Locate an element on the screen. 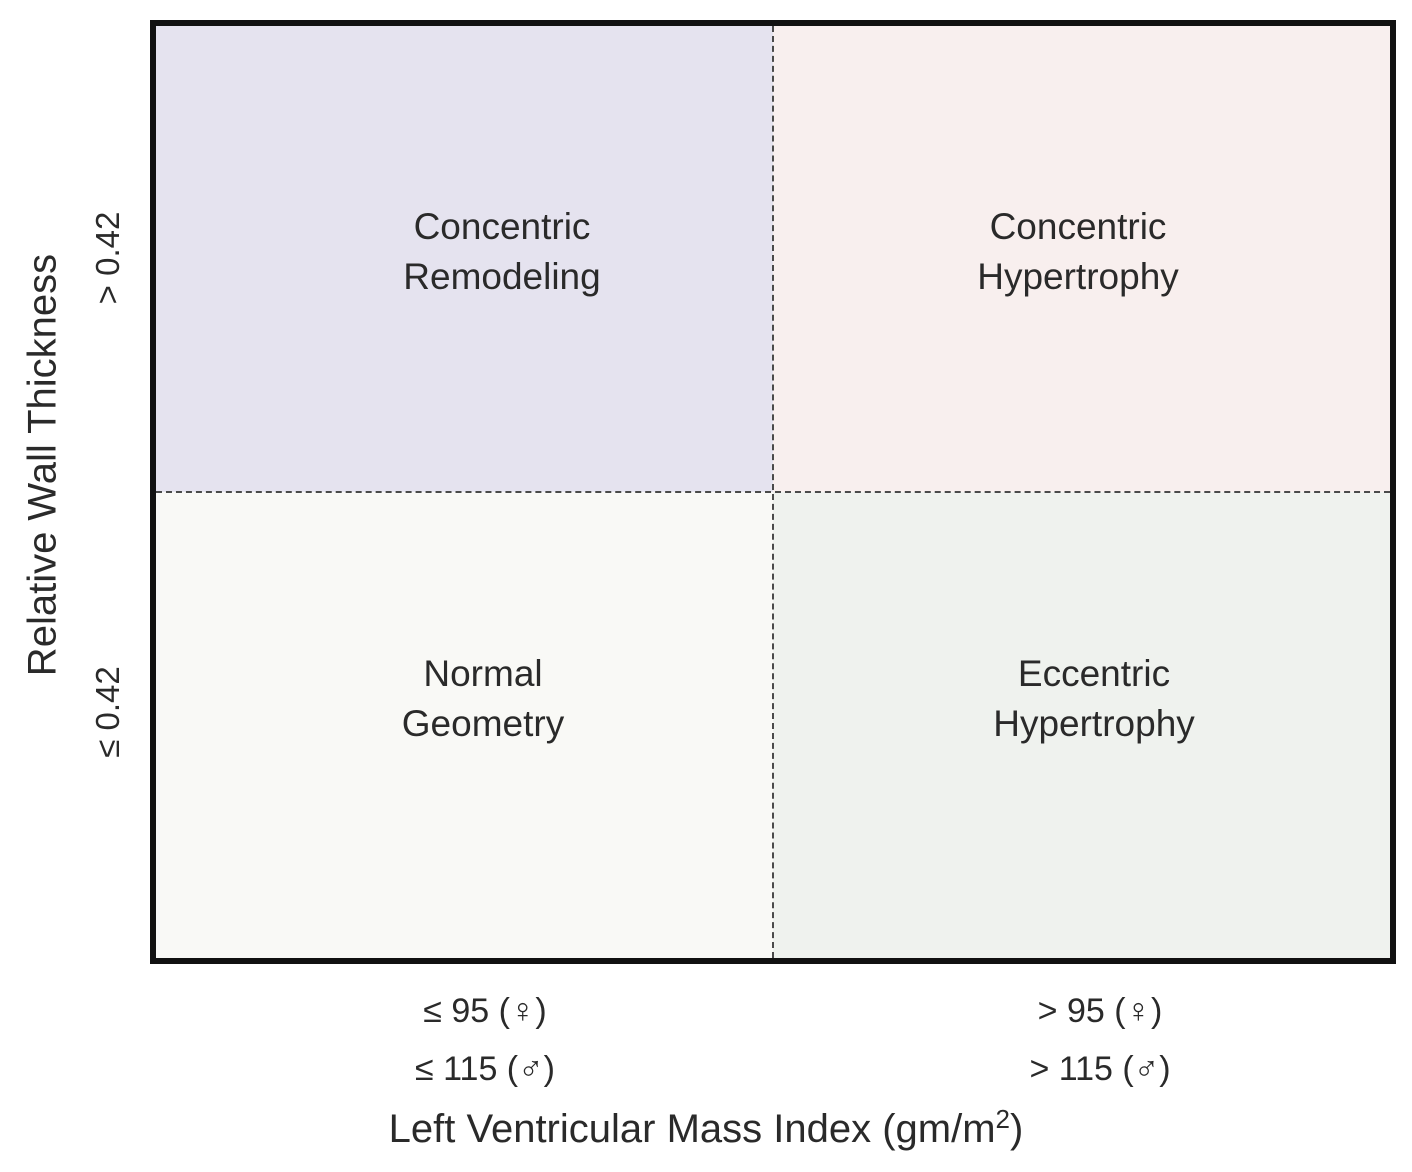 The image size is (1412, 1172). y-axis-label: Relative Wall Thickness is located at coordinates (42, 465).